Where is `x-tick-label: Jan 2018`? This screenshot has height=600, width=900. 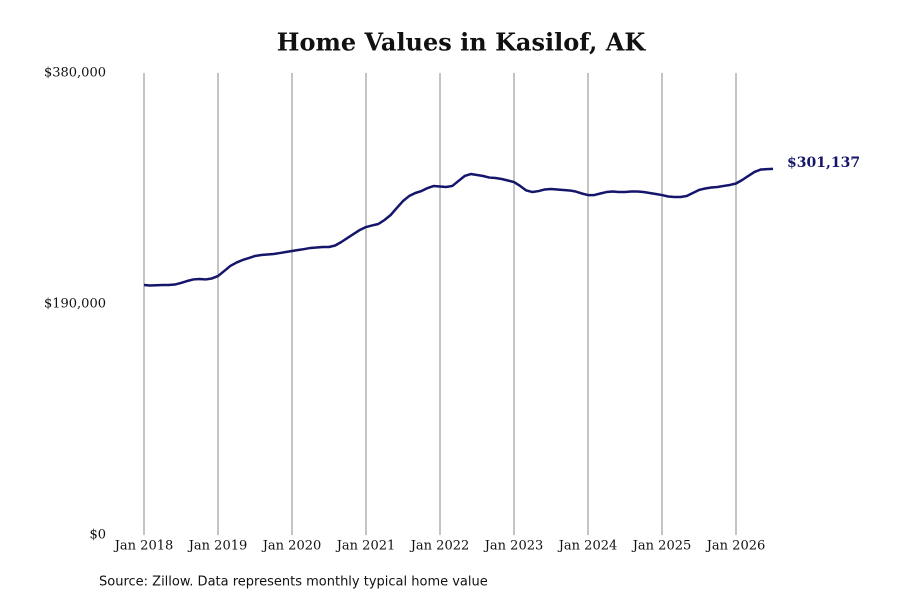 x-tick-label: Jan 2018 is located at coordinates (143, 546).